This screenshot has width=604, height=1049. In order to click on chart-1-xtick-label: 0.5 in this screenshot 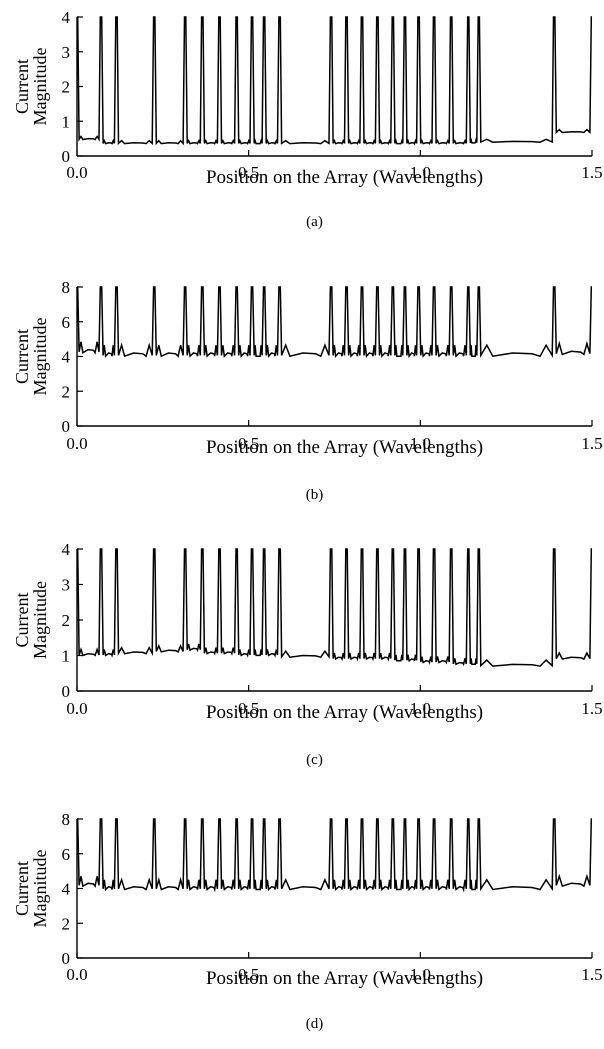, I will do `click(248, 443)`.